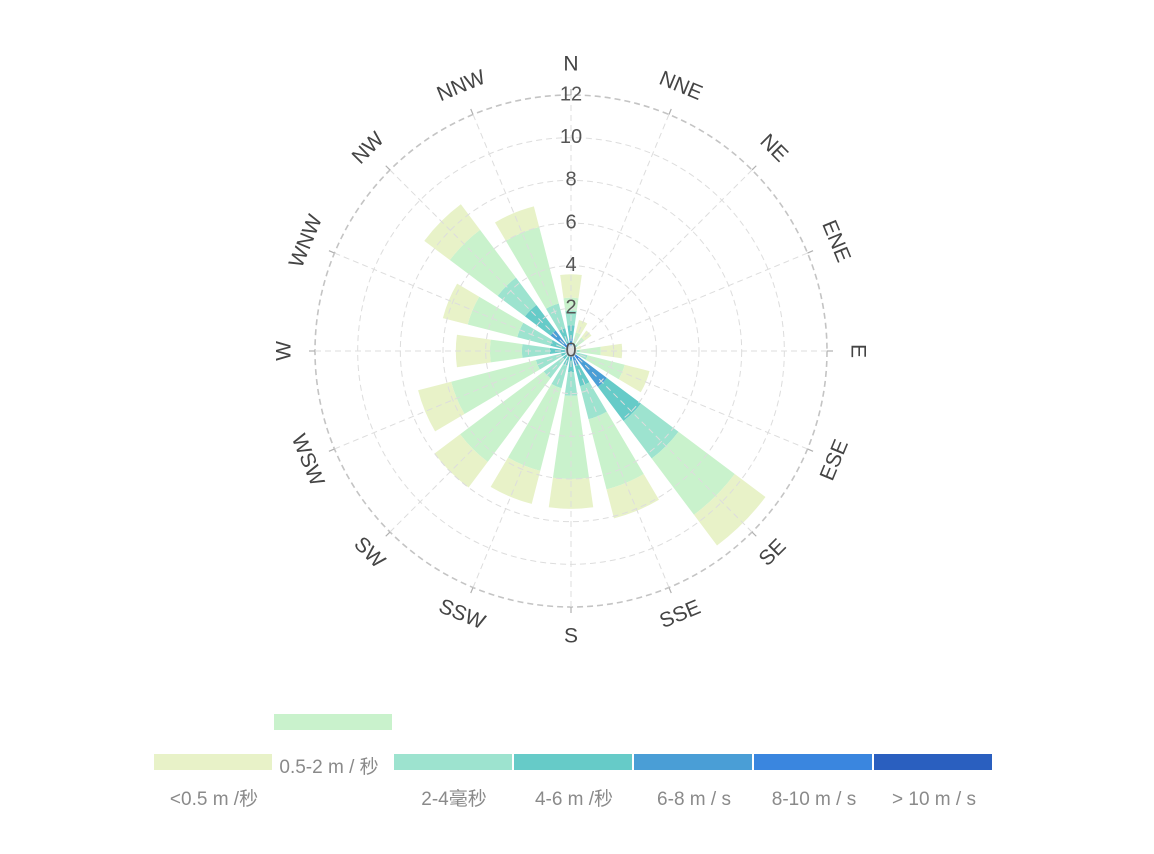 The height and width of the screenshot is (854, 1154). Describe the element at coordinates (570, 265) in the screenshot. I see `radial-tick-label: 4` at that location.